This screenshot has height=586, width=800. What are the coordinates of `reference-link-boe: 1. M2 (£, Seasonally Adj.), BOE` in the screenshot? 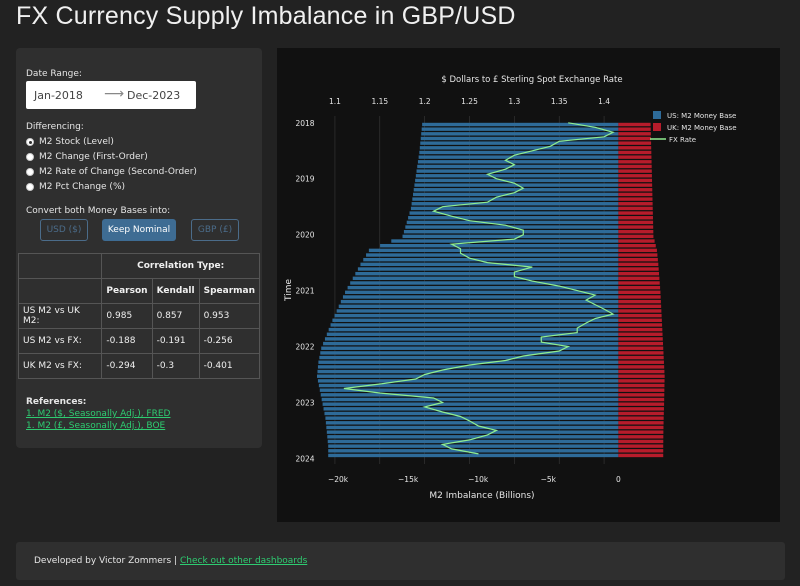 It's located at (96, 426).